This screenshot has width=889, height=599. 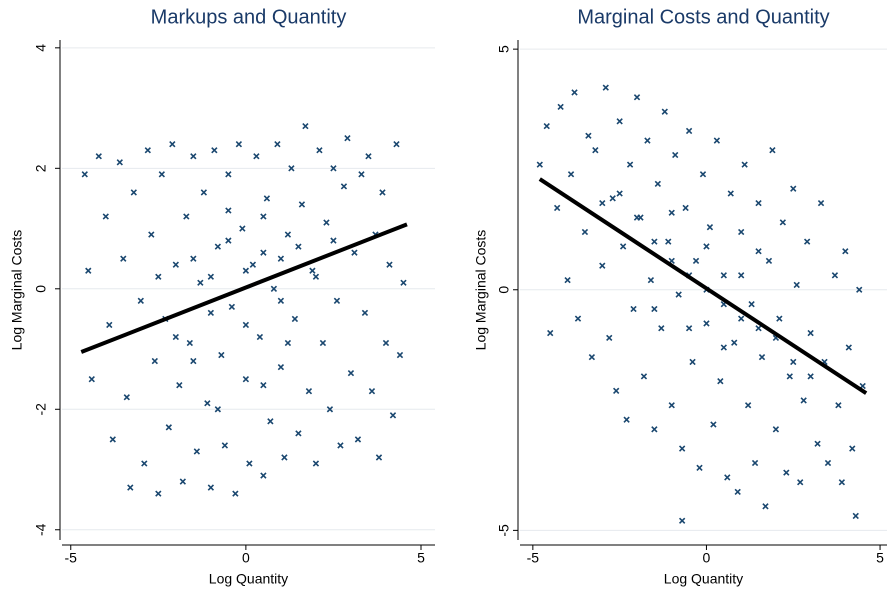 I want to click on chart-title: Marginal Costs and Quantity, so click(x=703, y=17).